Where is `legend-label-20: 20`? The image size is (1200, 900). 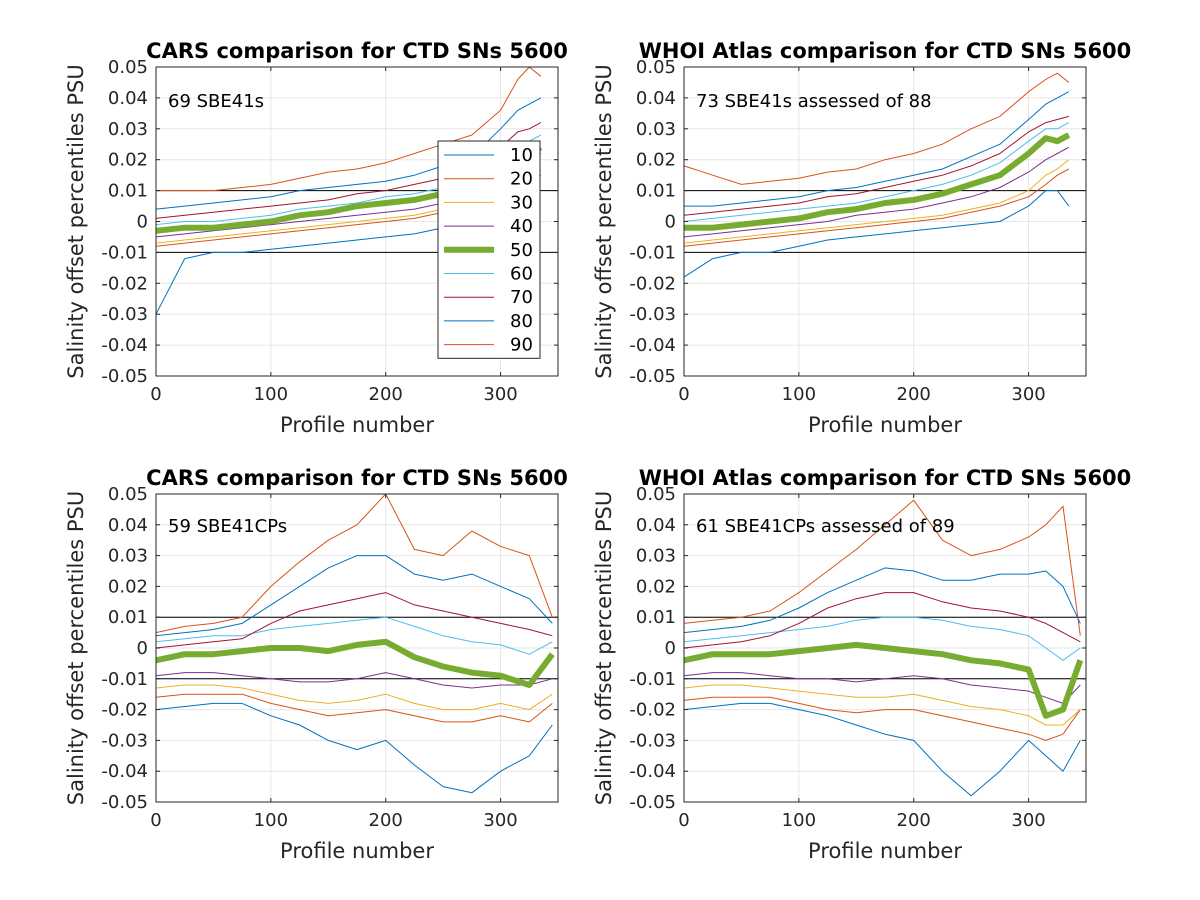
legend-label-20: 20 is located at coordinates (521, 179).